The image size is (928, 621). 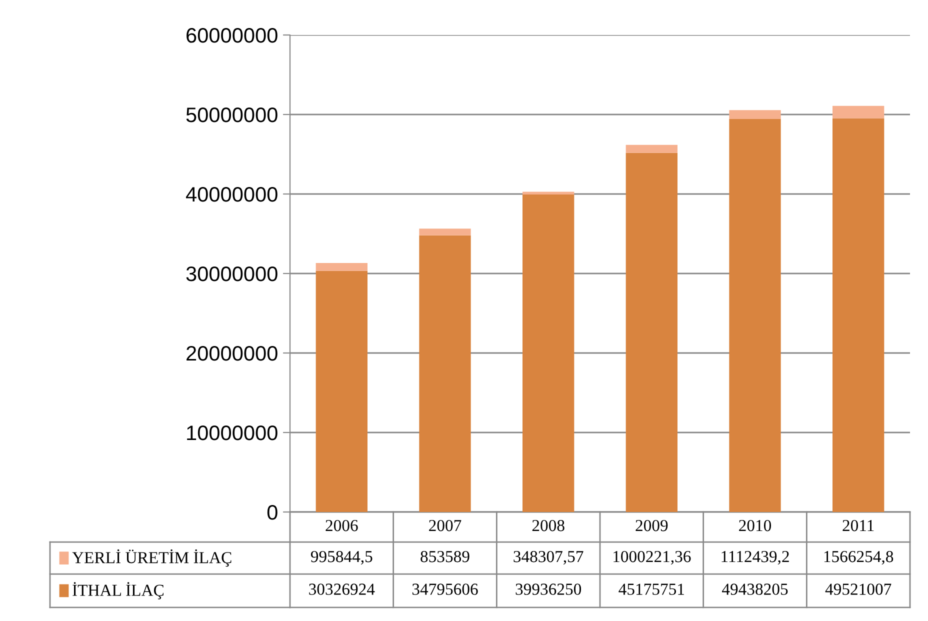 What do you see at coordinates (755, 526) in the screenshot?
I see `x-tick-label: 2010` at bounding box center [755, 526].